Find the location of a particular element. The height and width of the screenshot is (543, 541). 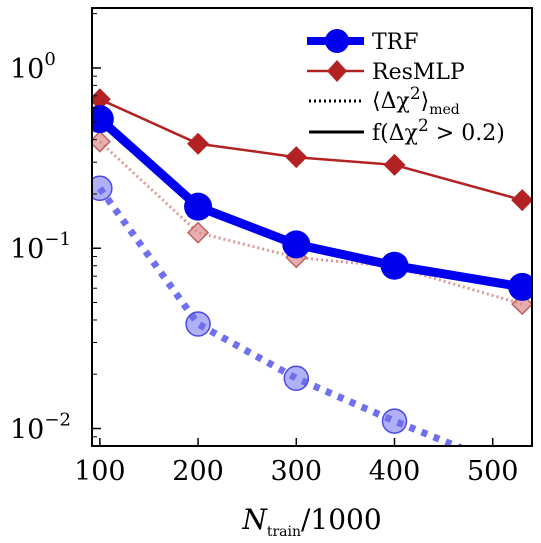

x-tick-label: 100 is located at coordinates (100, 471).